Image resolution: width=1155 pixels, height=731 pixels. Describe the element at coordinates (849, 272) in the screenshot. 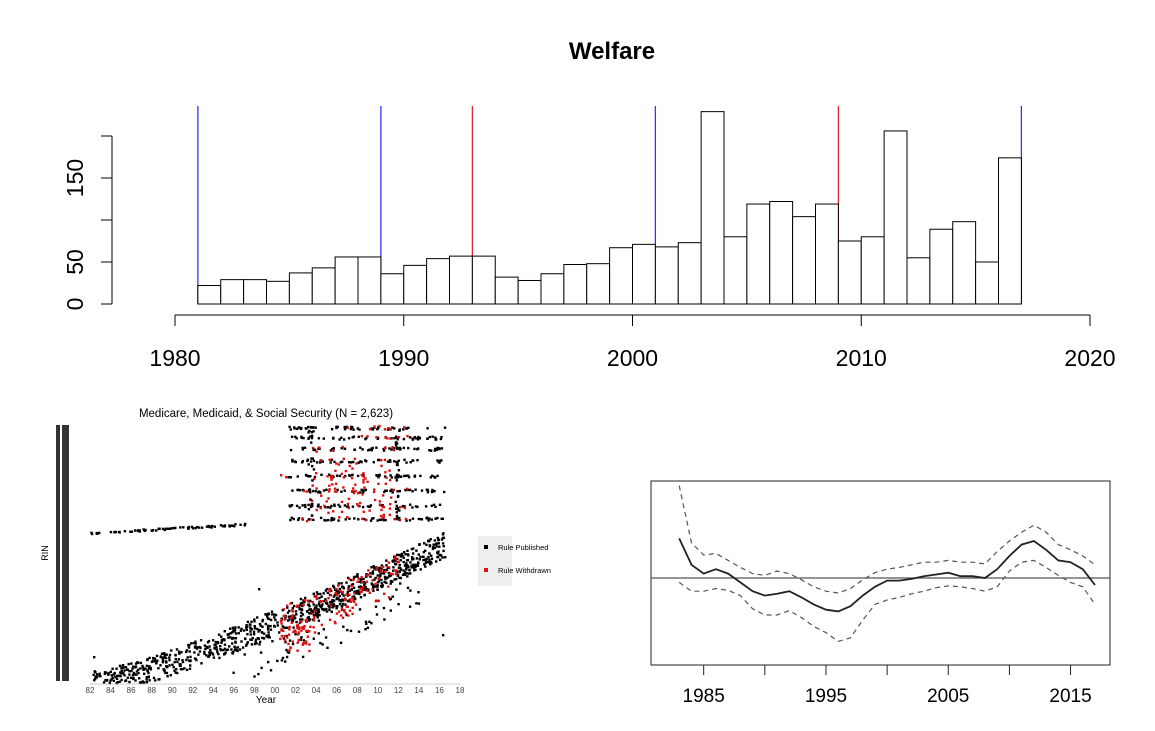

I see `histogram-bar` at that location.